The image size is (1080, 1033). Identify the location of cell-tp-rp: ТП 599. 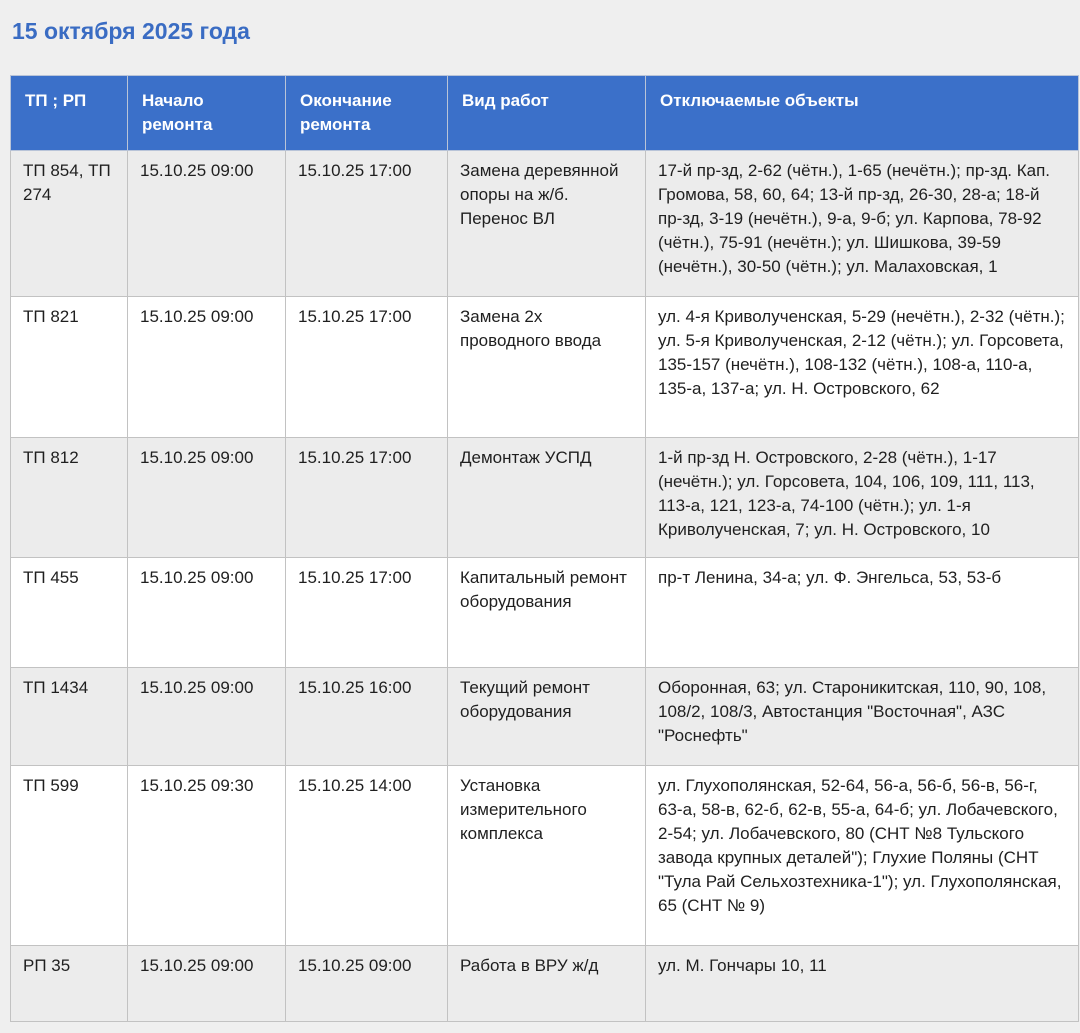
(69, 855).